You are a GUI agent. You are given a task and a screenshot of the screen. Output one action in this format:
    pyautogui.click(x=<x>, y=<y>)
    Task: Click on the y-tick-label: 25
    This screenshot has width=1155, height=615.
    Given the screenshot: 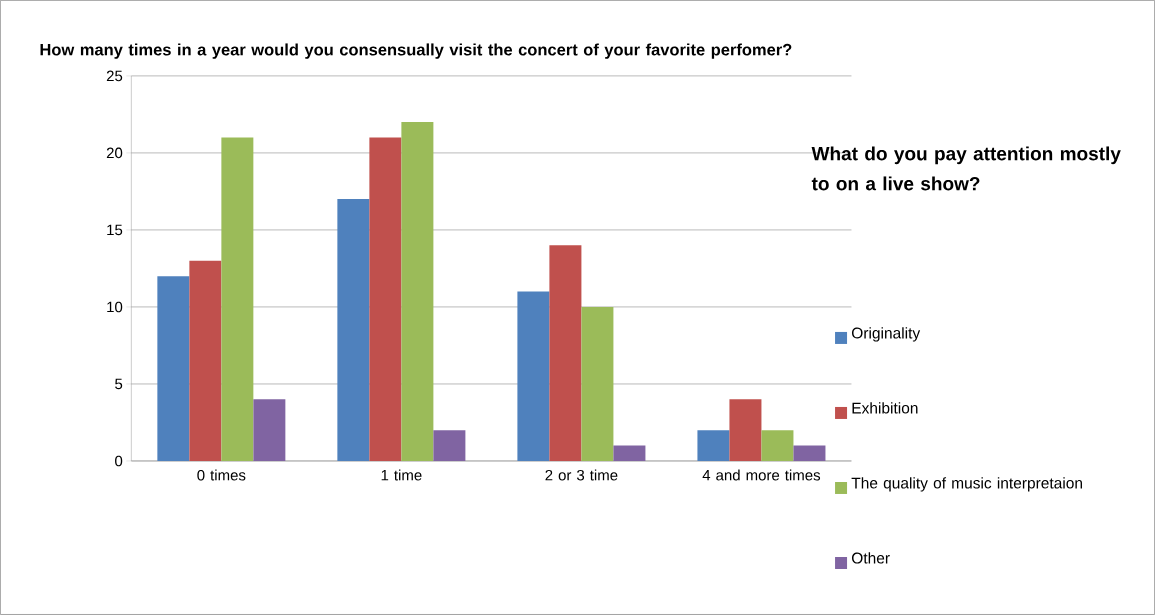 What is the action you would take?
    pyautogui.click(x=114, y=76)
    